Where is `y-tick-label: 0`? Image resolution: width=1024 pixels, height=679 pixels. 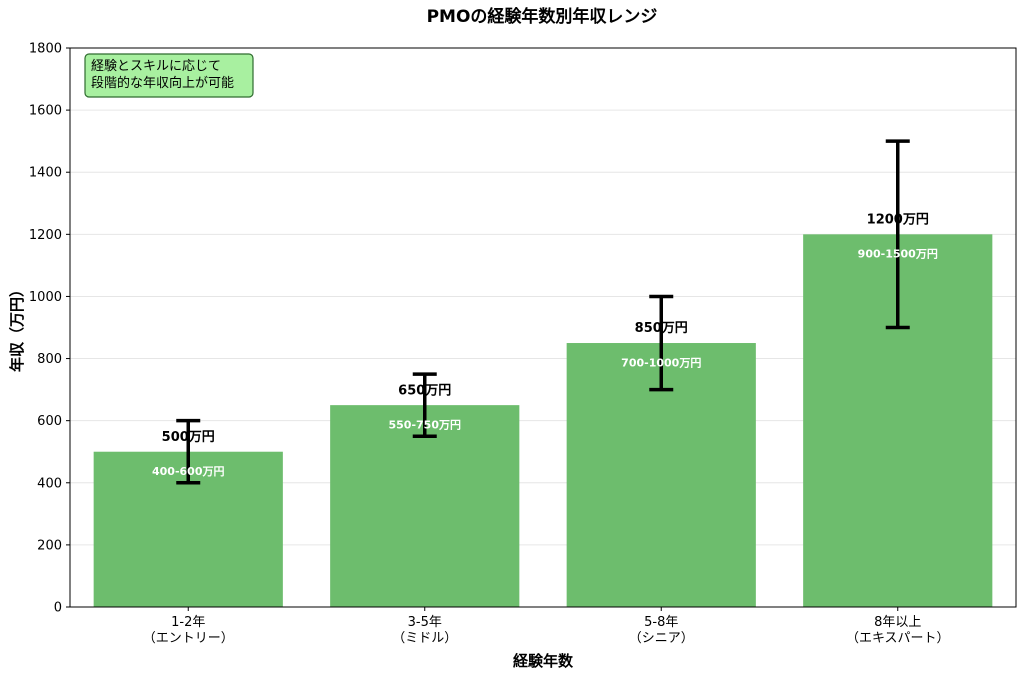
y-tick-label: 0 is located at coordinates (58, 608).